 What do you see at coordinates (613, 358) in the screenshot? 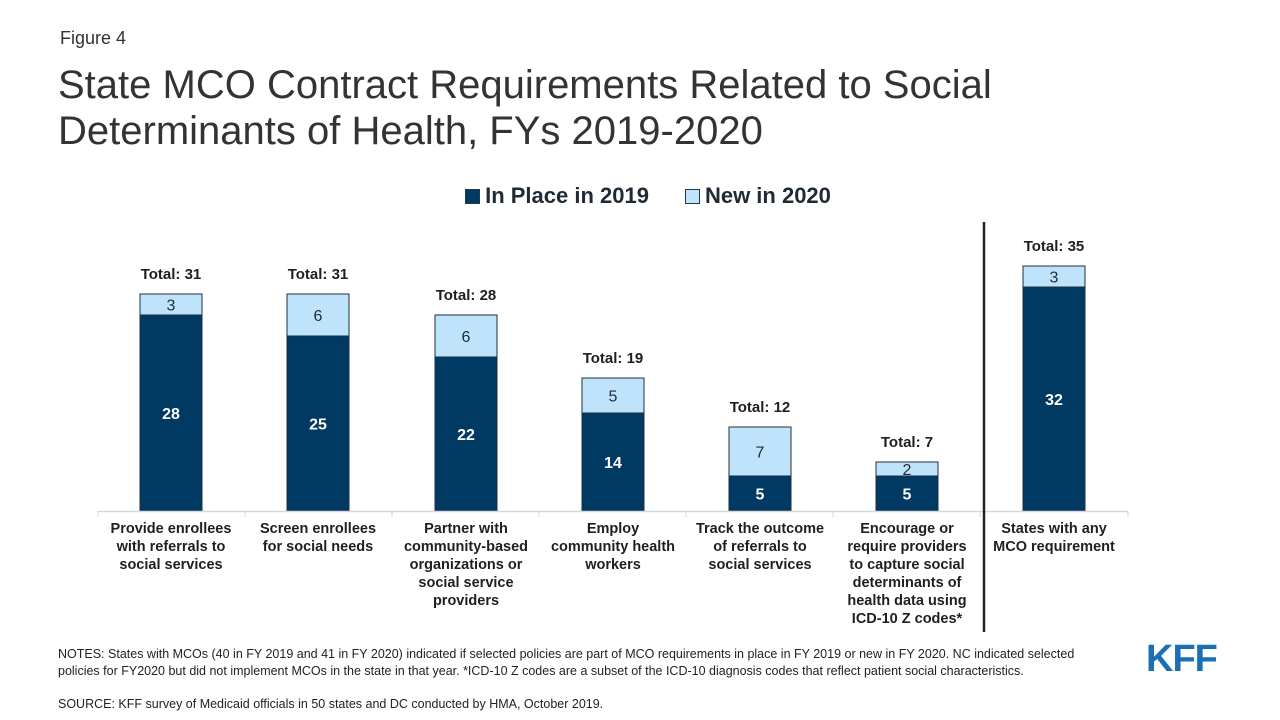
I see `total-label-3: Total: 19` at bounding box center [613, 358].